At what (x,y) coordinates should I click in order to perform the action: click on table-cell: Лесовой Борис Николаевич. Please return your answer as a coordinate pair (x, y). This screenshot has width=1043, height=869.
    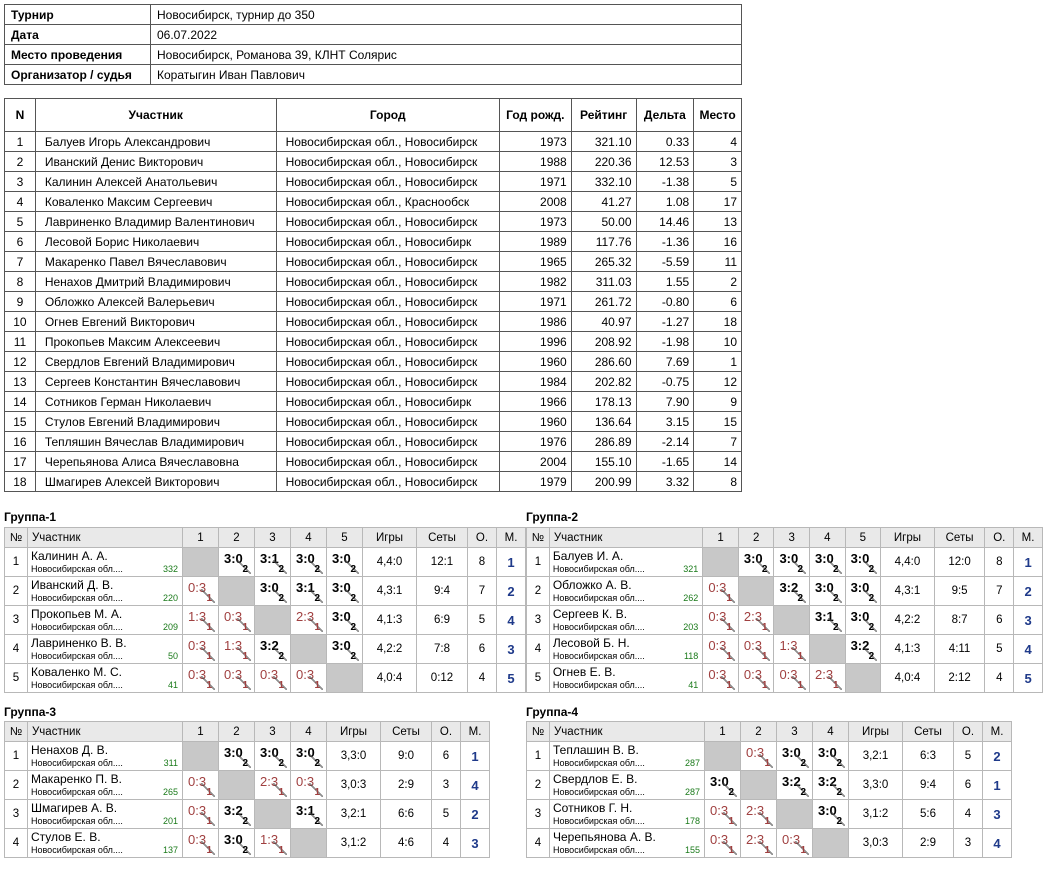
    Looking at the image, I should click on (155, 241).